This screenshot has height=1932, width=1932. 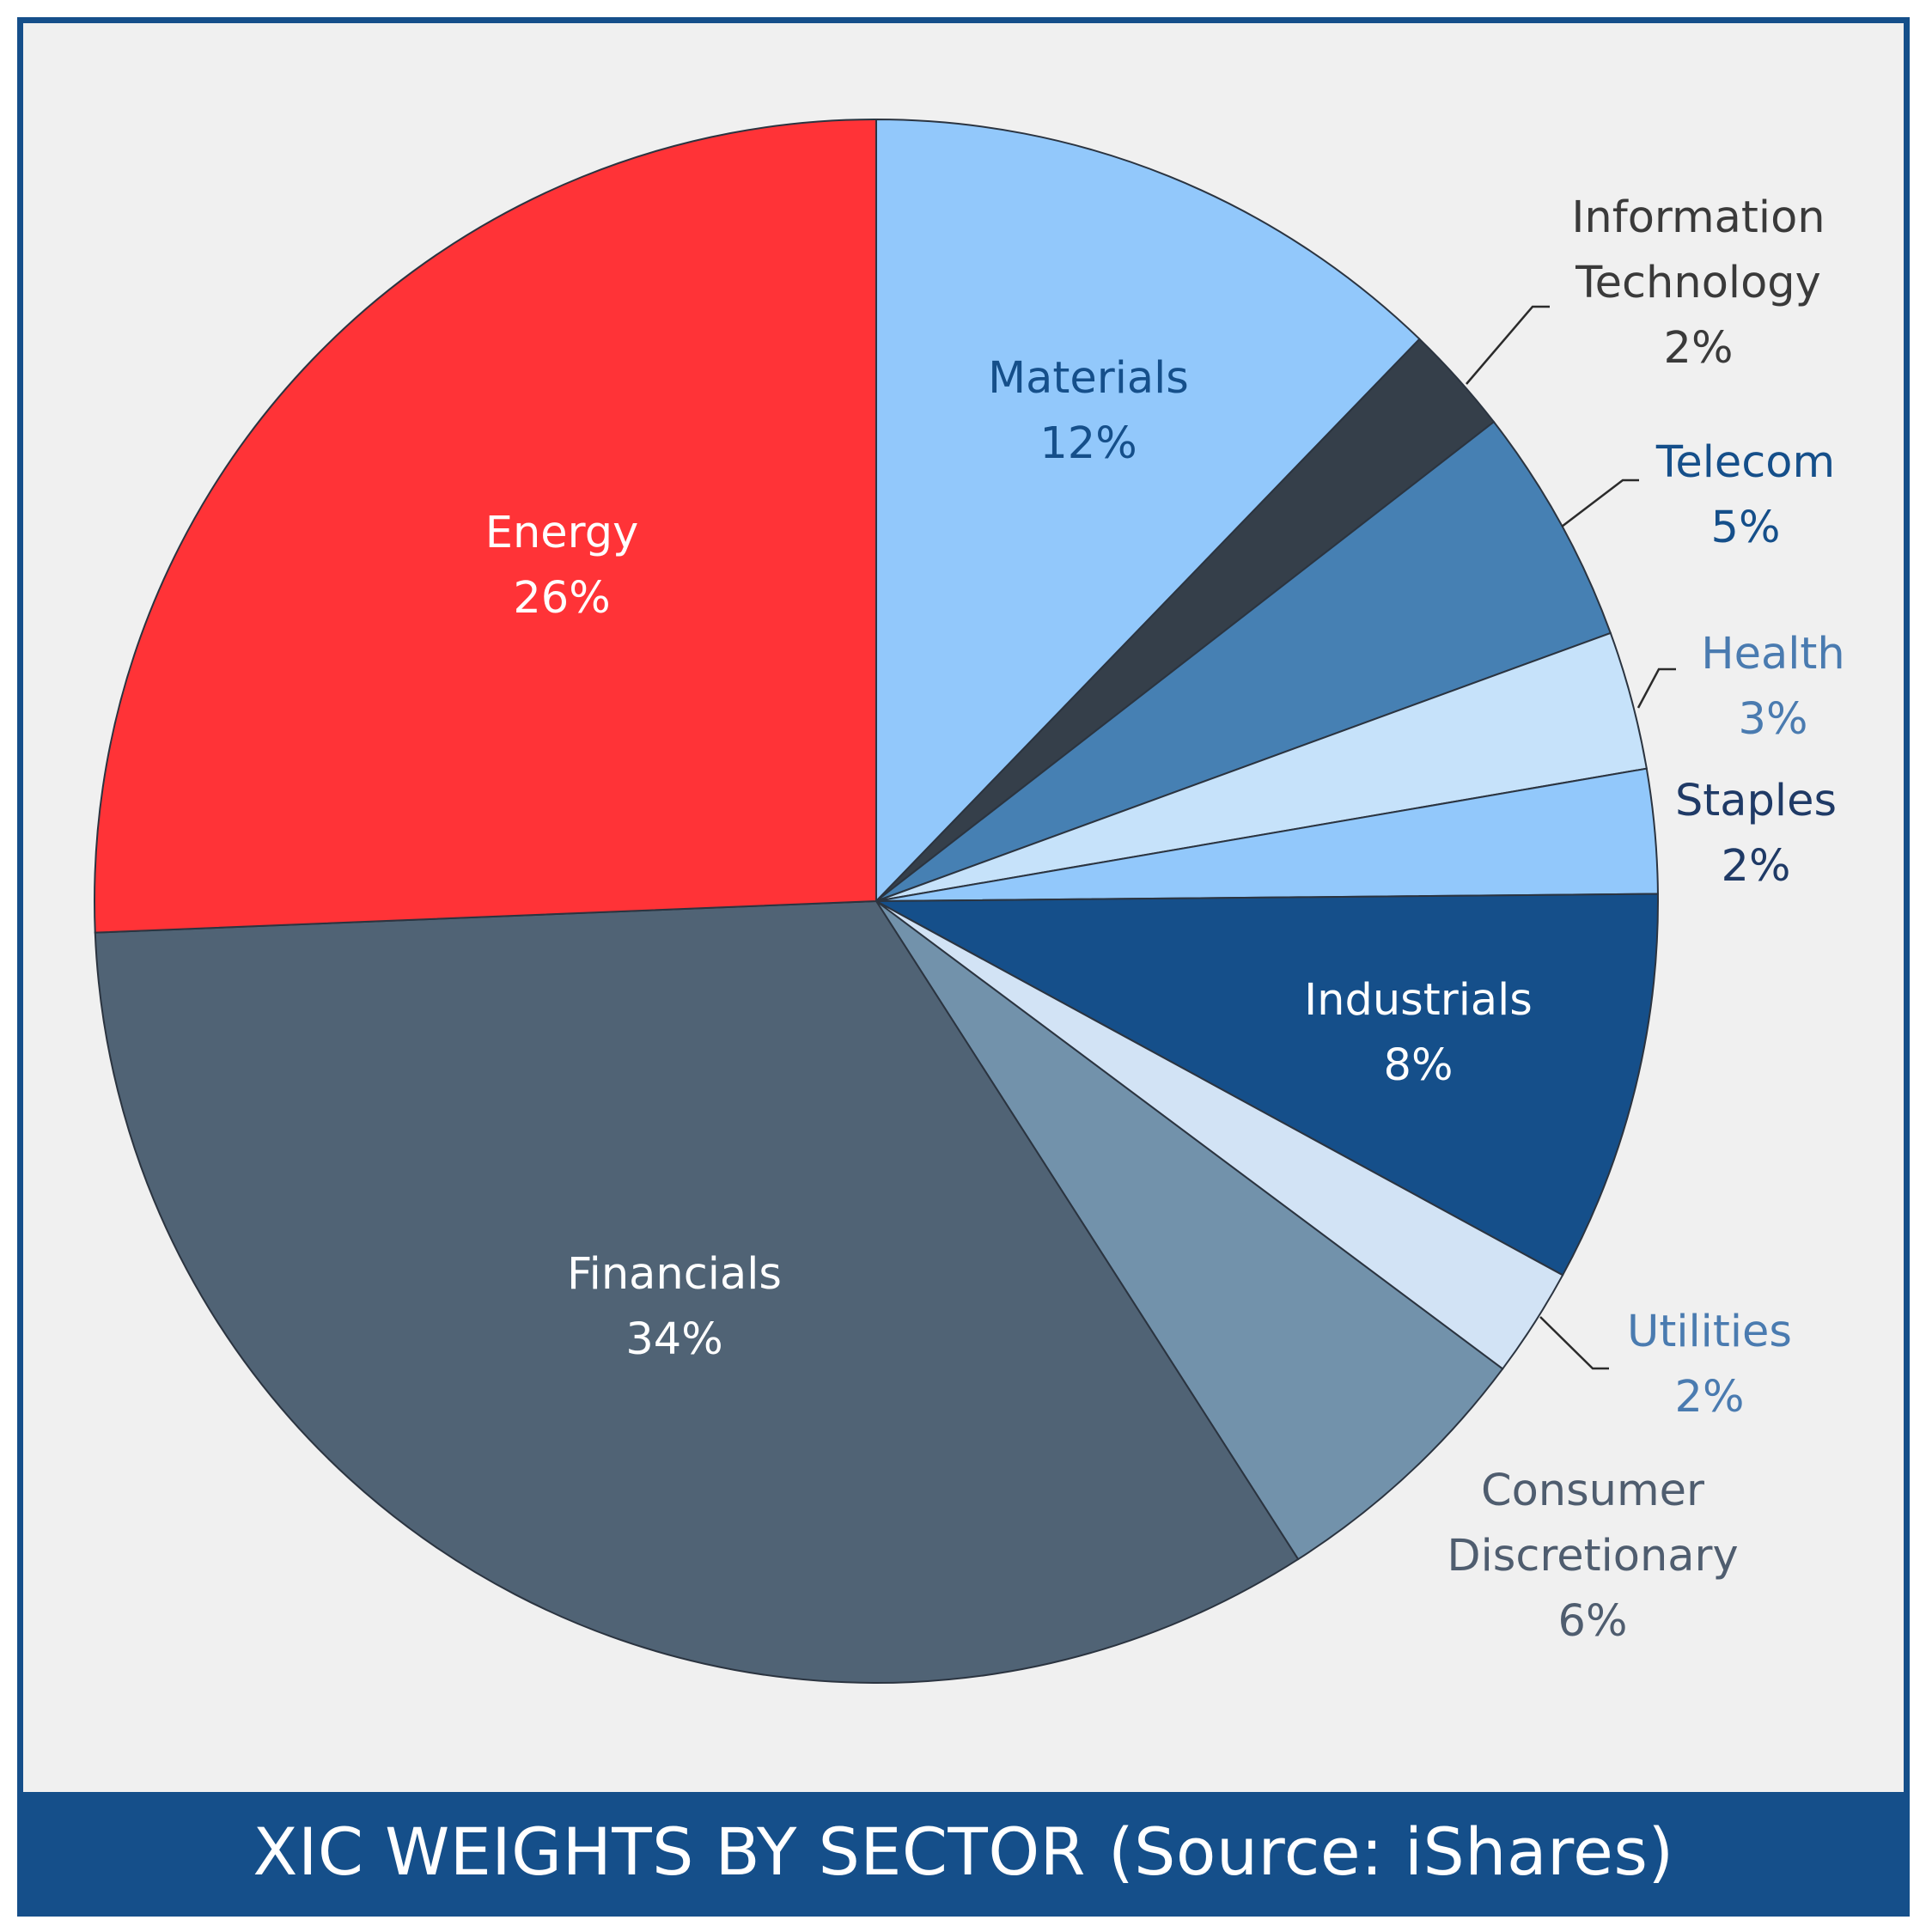 I want to click on slice-label-energy: Energy 26%, so click(x=562, y=566).